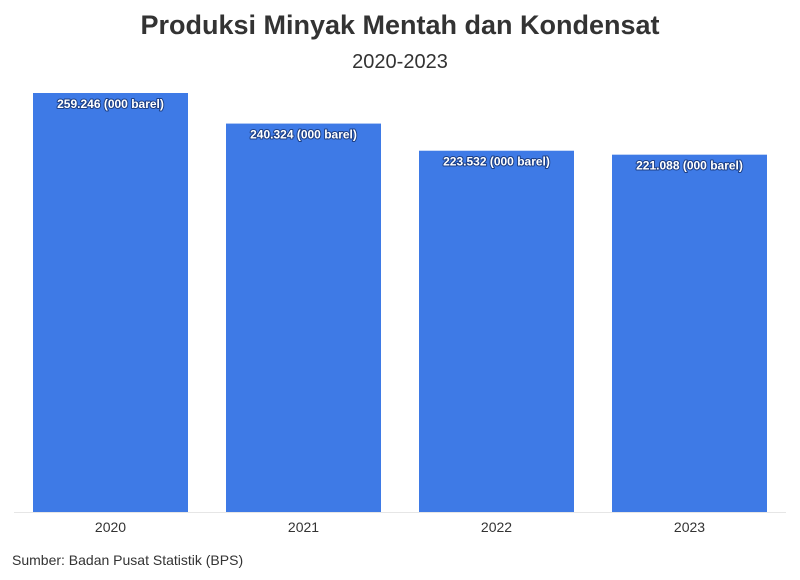 The image size is (800, 580). I want to click on bar-2021, so click(303, 318).